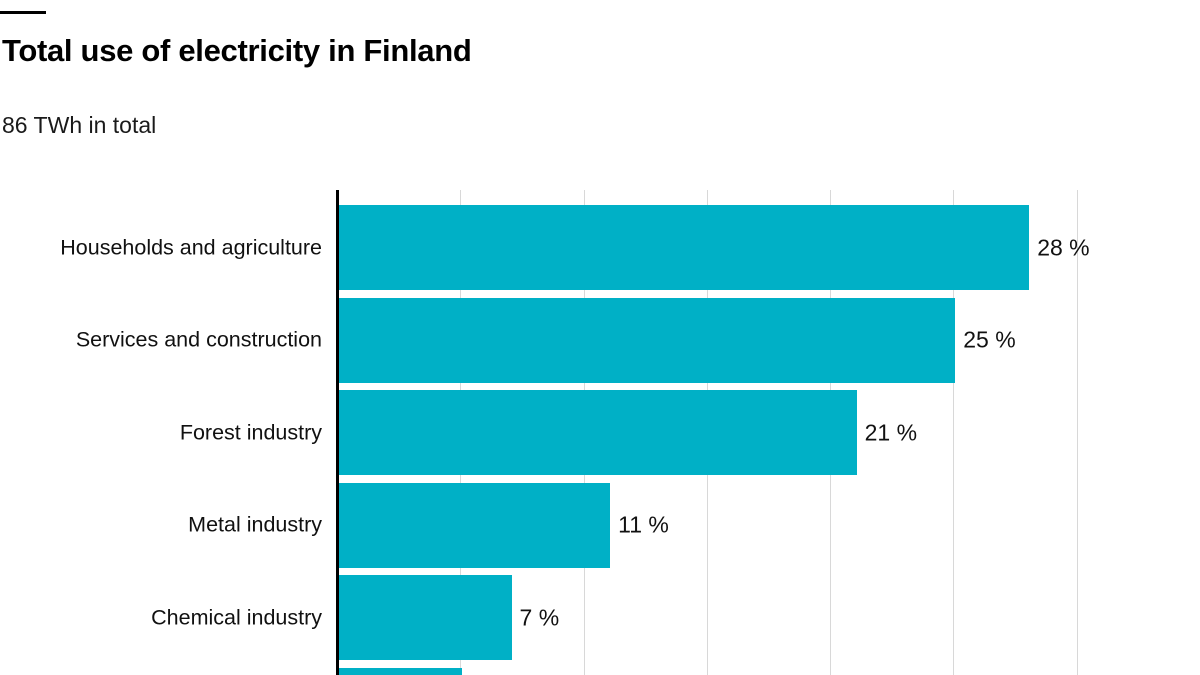 The height and width of the screenshot is (675, 1200). I want to click on value-label: 11 %, so click(643, 524).